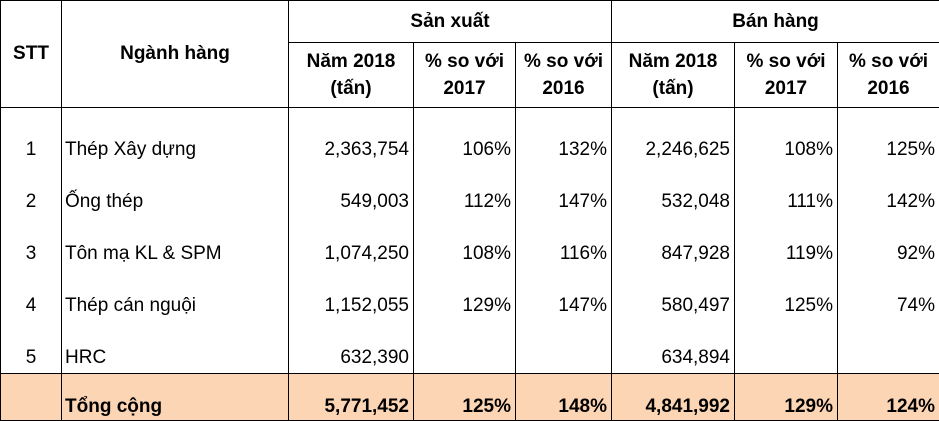 The image size is (939, 421). I want to click on row-category: HRC, so click(175, 347).